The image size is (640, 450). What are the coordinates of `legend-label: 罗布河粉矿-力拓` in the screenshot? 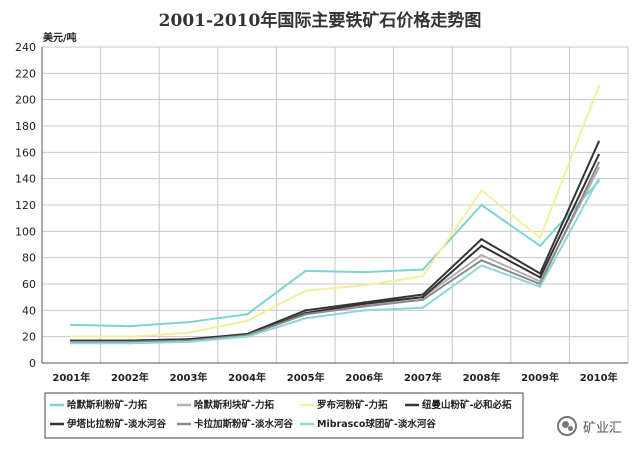 It's located at (352, 405).